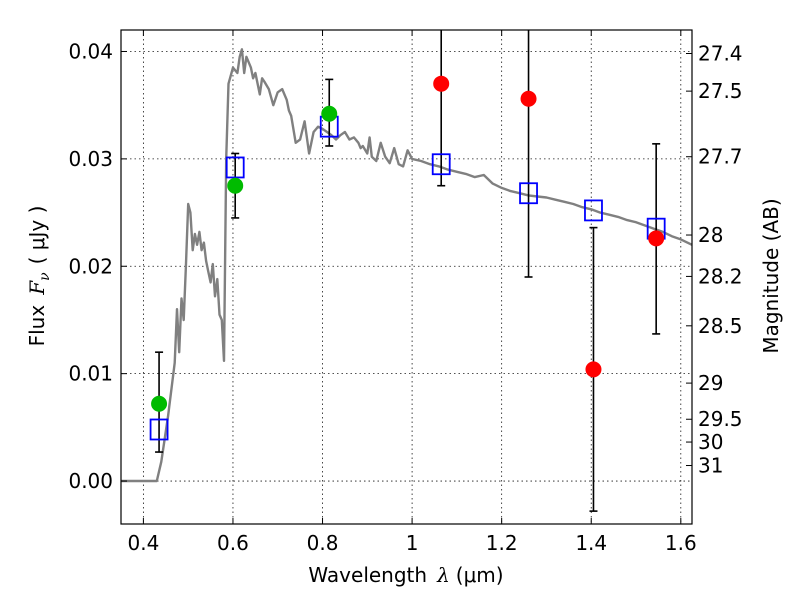 This screenshot has height=600, width=800. I want to click on y-tick-label: 0.02, so click(90, 266).